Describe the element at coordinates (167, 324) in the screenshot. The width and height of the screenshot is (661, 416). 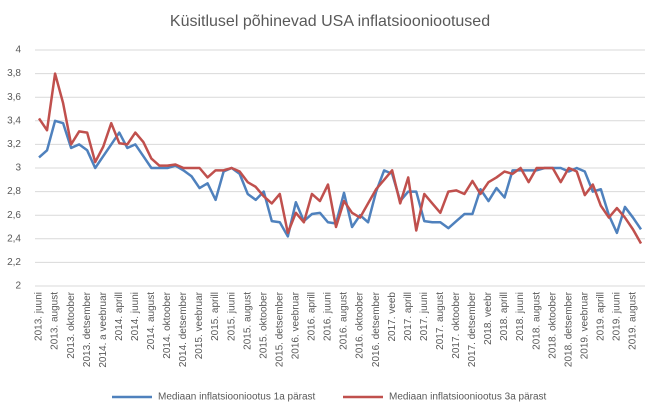
I see `x-tick-label: 2014. oktoober` at that location.